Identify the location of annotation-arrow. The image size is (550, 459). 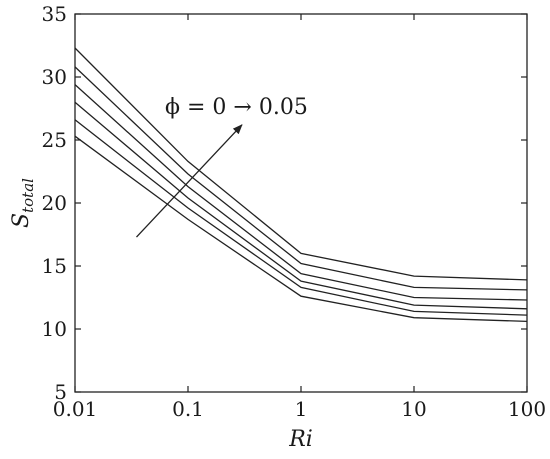
(189, 181).